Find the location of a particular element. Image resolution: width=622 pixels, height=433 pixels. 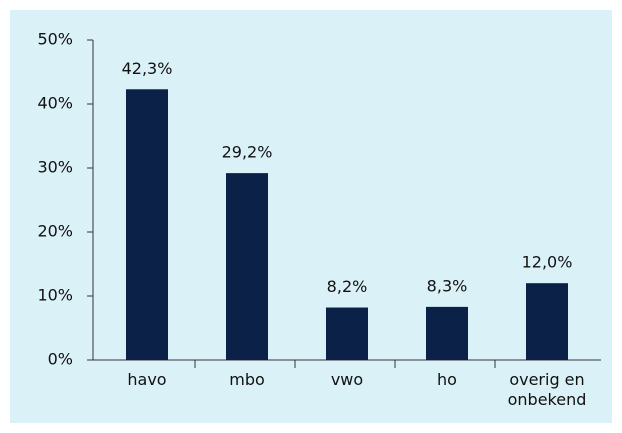

y-tick-label: 30% is located at coordinates (55, 167).